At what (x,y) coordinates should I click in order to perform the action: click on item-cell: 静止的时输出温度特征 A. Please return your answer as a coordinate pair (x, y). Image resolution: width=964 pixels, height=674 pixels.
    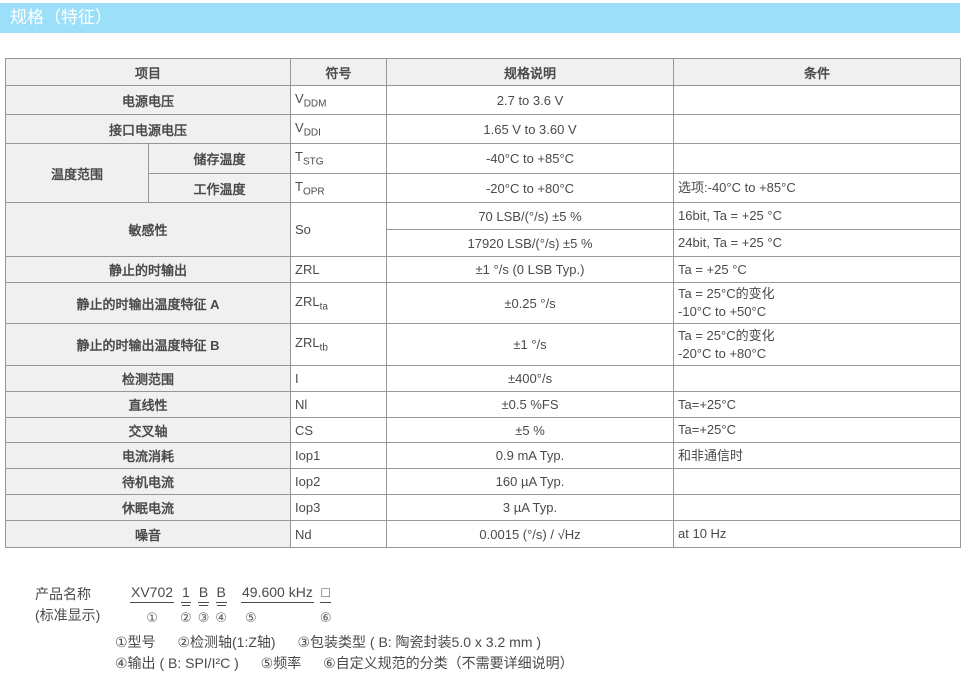
    Looking at the image, I should click on (148, 303).